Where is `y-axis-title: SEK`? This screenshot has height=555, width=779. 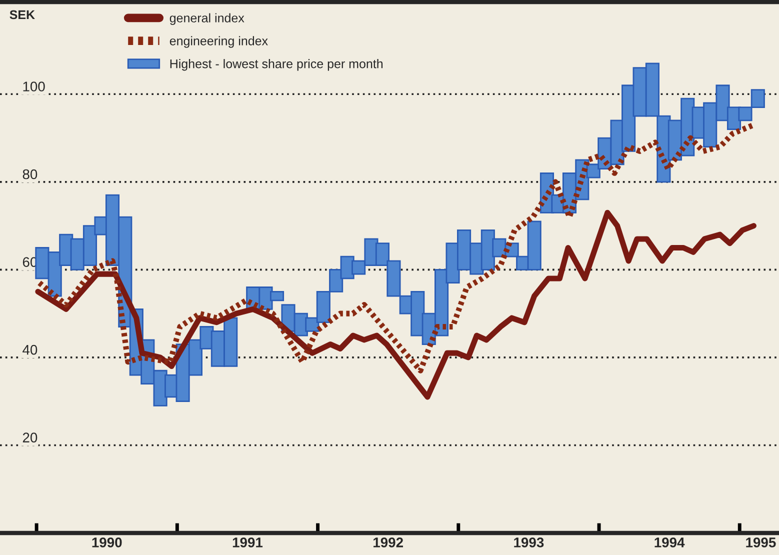 y-axis-title: SEK is located at coordinates (22, 15).